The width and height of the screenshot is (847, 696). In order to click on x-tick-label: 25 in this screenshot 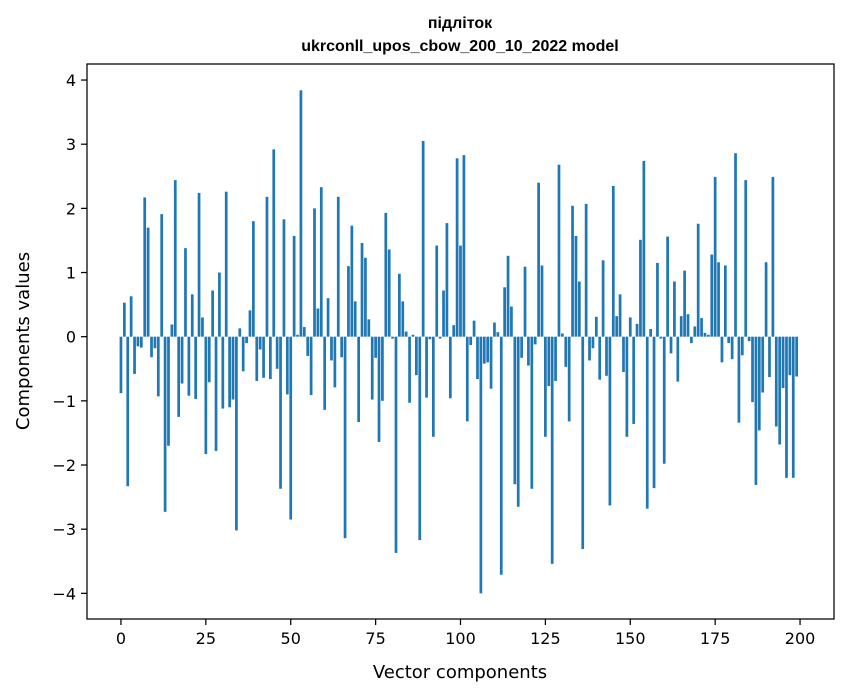, I will do `click(206, 638)`.